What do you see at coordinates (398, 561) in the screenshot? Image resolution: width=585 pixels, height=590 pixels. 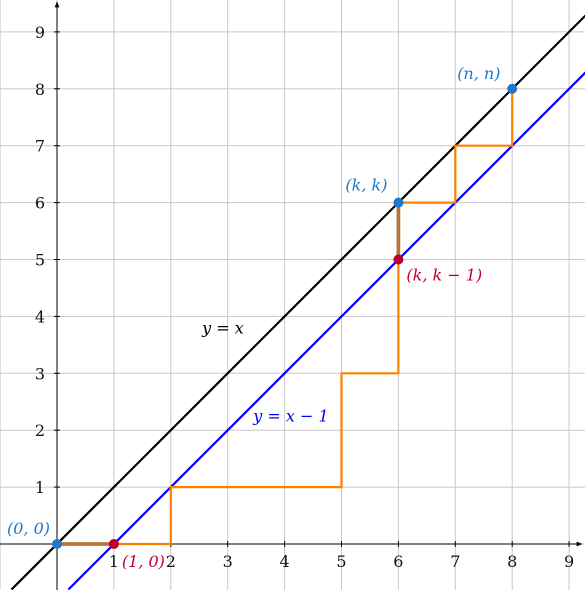 I see `x-tick-label: 6` at bounding box center [398, 561].